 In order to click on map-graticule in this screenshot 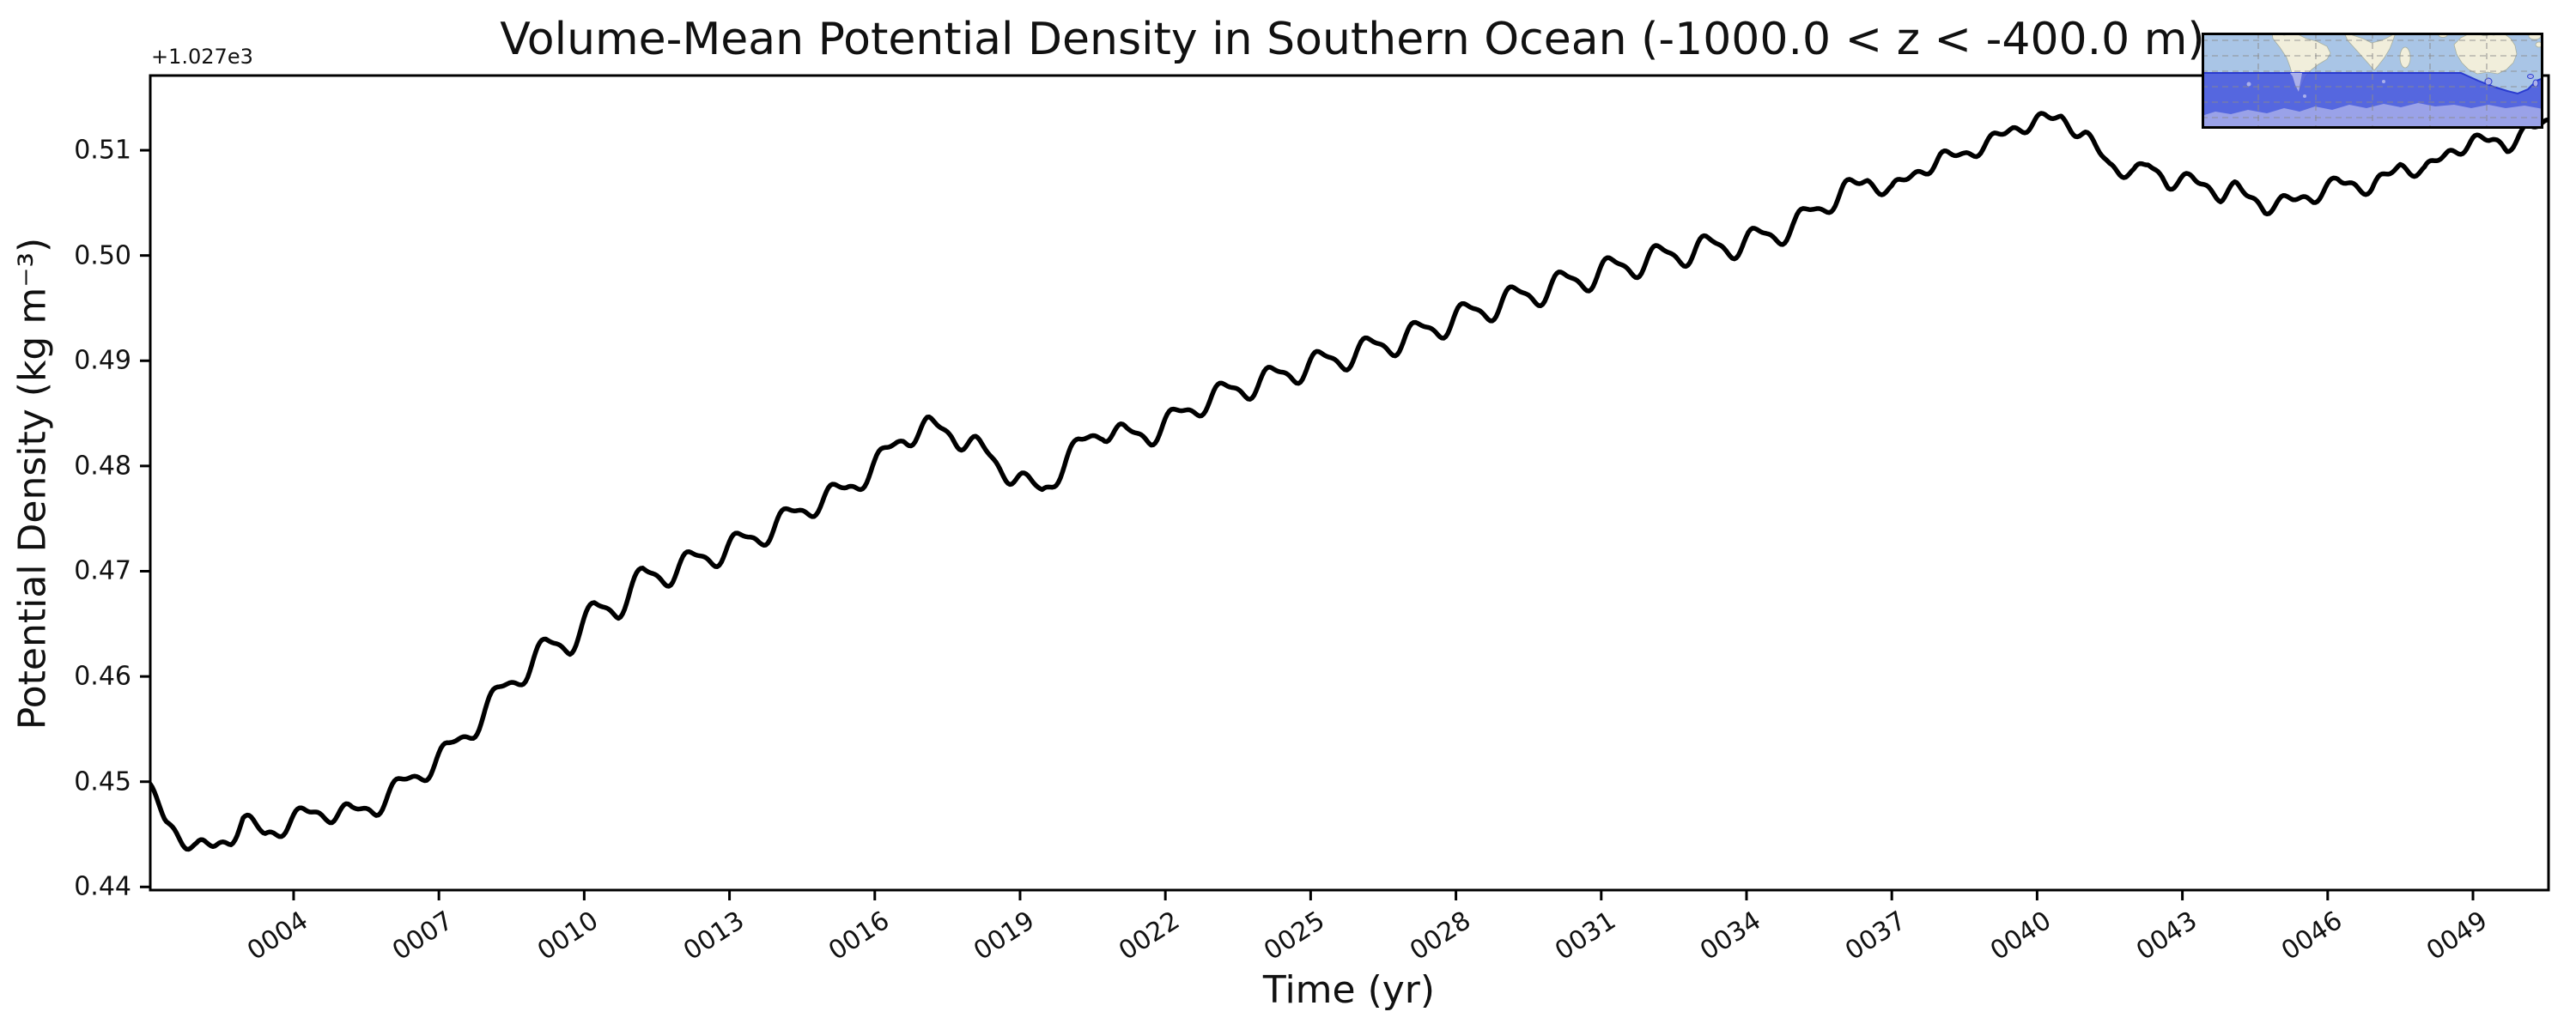, I will do `click(2372, 81)`.